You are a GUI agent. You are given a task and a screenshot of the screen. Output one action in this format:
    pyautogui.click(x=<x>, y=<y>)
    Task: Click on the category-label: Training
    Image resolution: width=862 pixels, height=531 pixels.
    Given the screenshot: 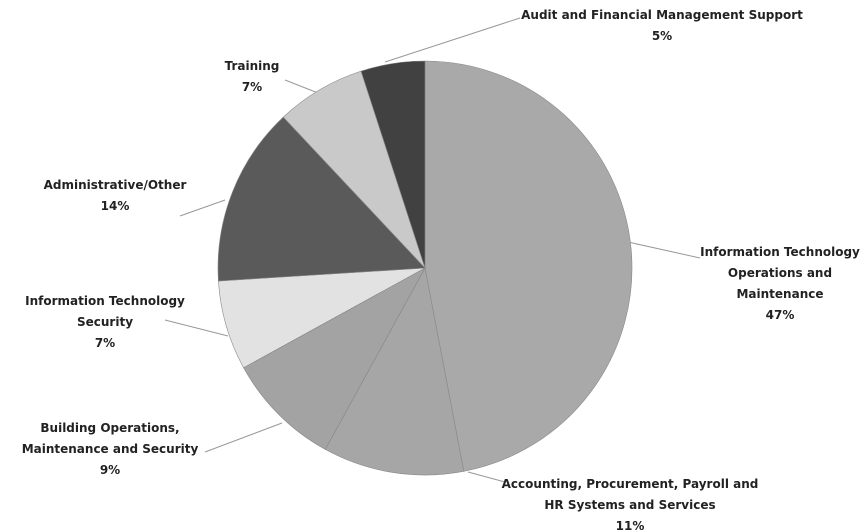 What is the action you would take?
    pyautogui.click(x=252, y=66)
    